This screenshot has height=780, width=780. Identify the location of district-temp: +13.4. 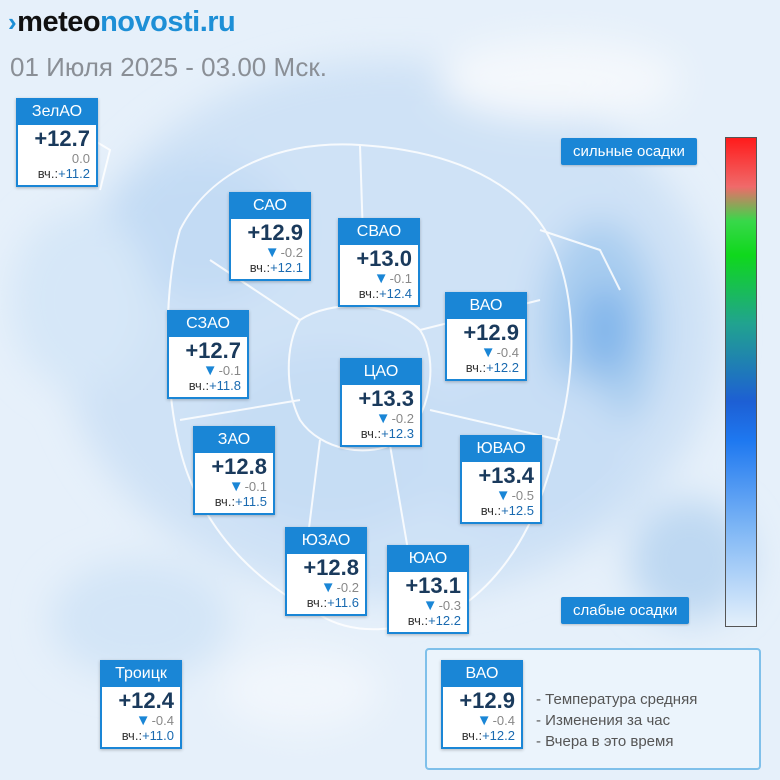
(506, 475).